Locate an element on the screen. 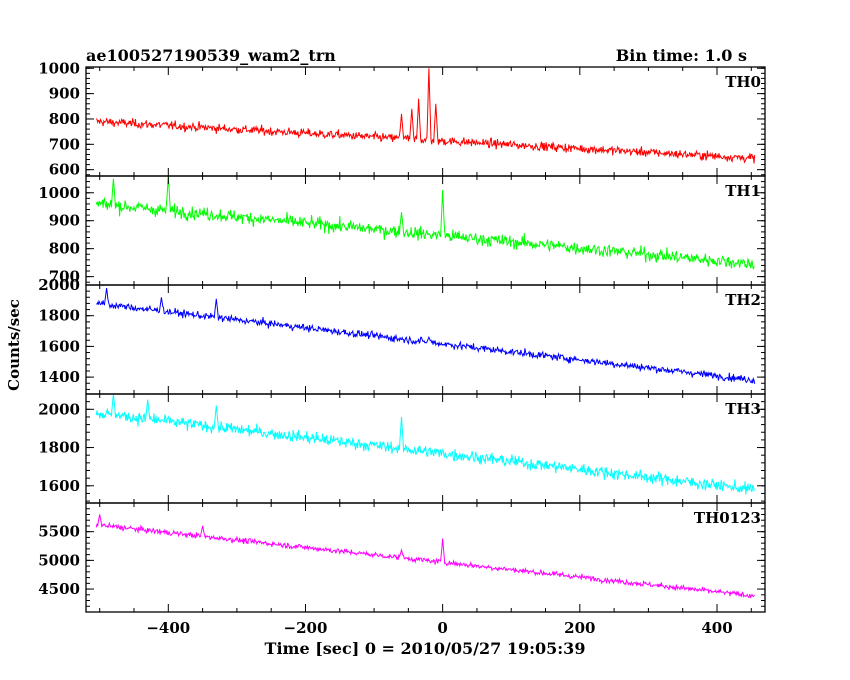 This screenshot has width=850, height=680. series-line-th3 is located at coordinates (425, 444).